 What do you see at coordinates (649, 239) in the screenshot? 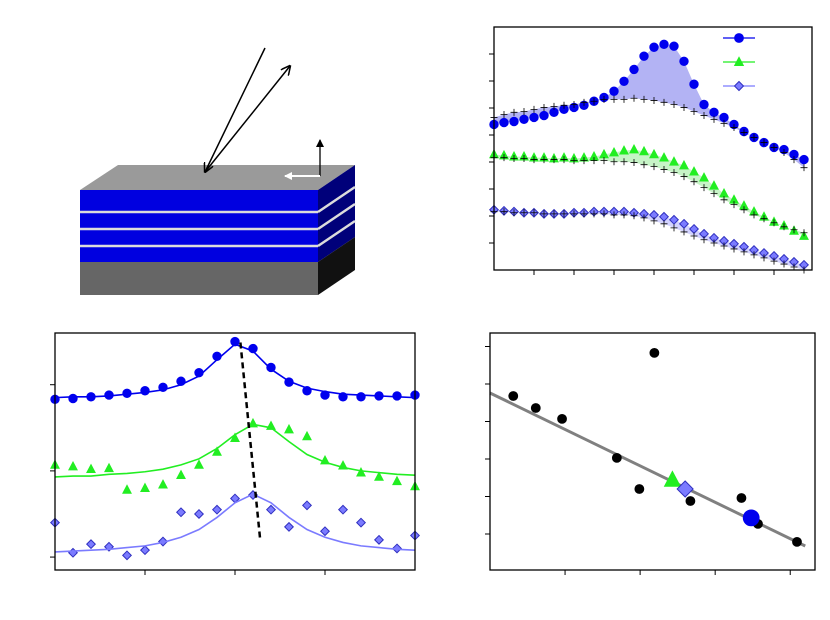
I see `fill-between` at bounding box center [649, 239].